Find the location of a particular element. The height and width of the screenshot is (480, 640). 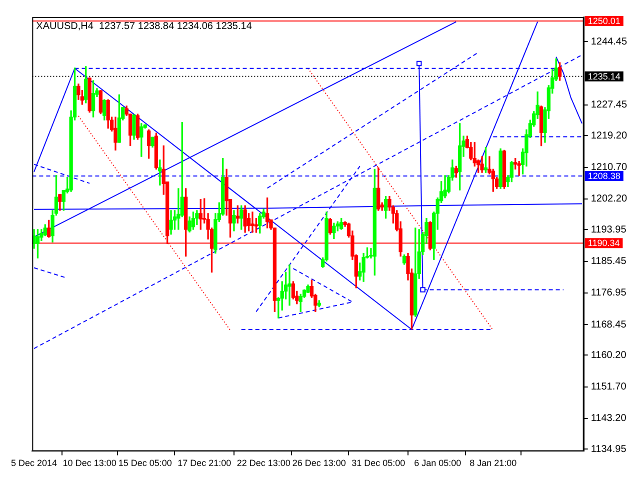

y-tick-label: 1202.20 is located at coordinates (609, 199).